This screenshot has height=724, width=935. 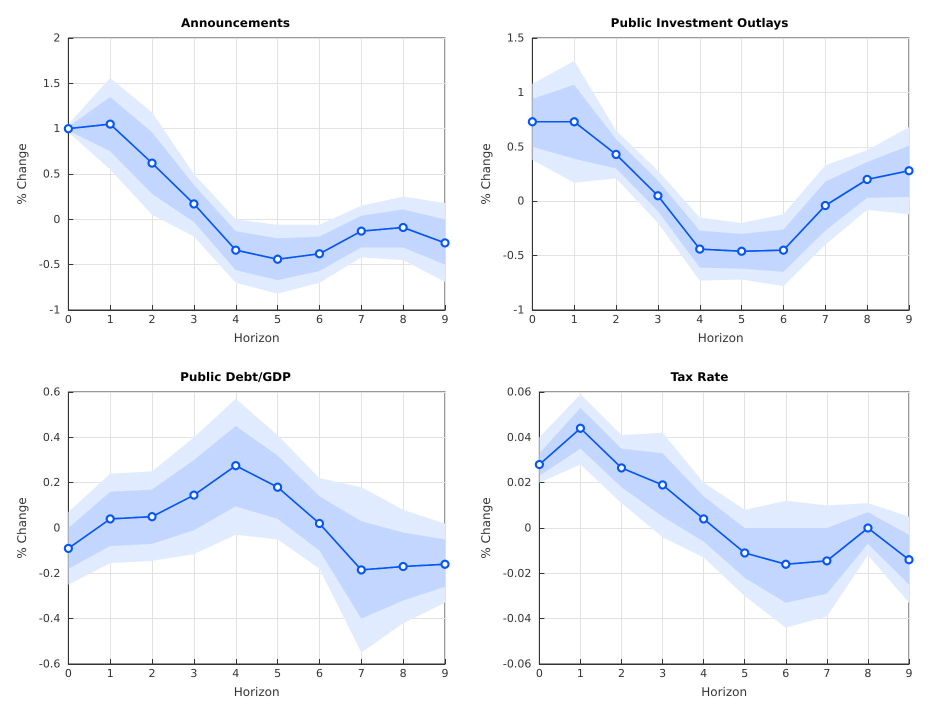 I want to click on chart-title: Tax Rate, so click(x=699, y=377).